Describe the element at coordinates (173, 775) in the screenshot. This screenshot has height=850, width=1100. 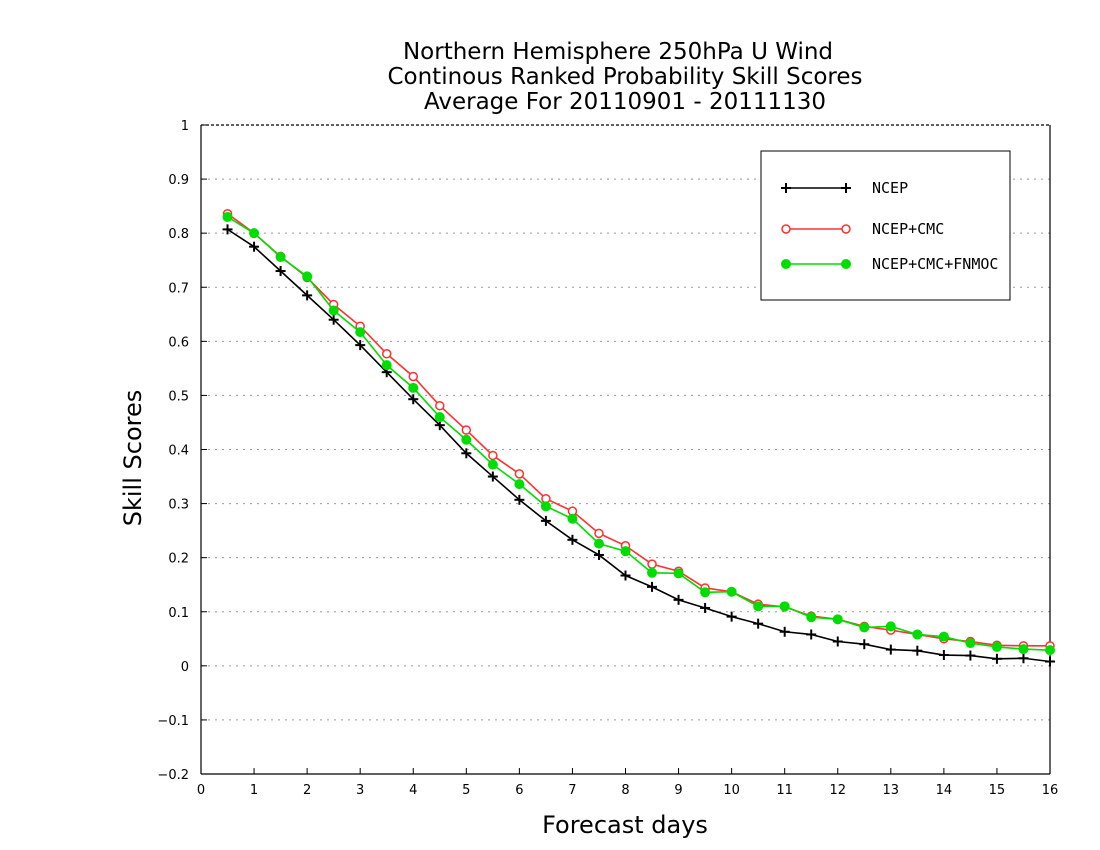
I see `y-tick-label: −0.2` at that location.